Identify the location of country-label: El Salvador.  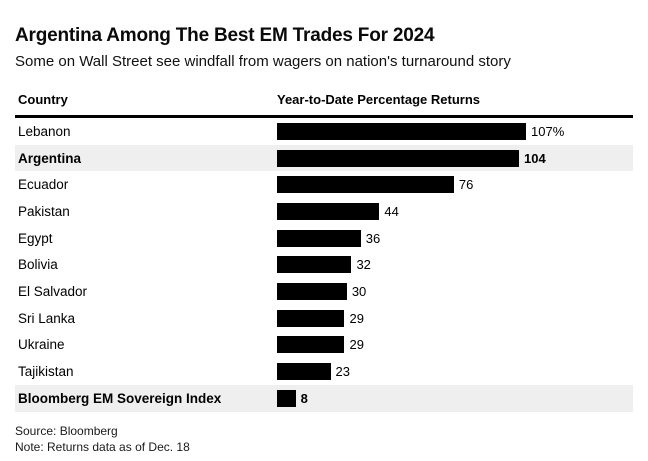
(53, 291).